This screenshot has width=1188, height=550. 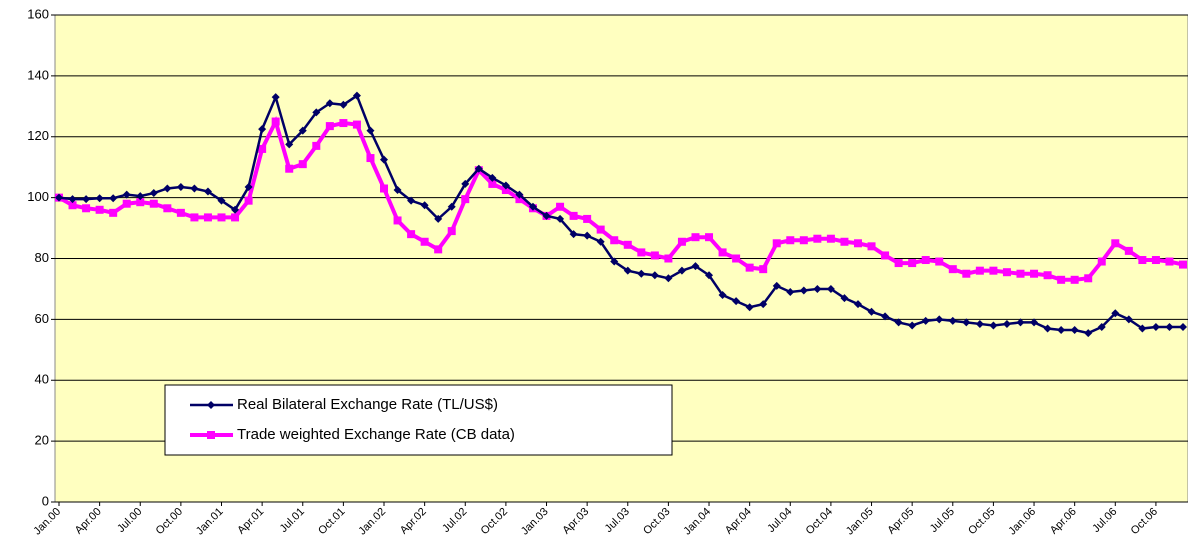 I want to click on y-tick-label: 40, so click(x=42, y=379).